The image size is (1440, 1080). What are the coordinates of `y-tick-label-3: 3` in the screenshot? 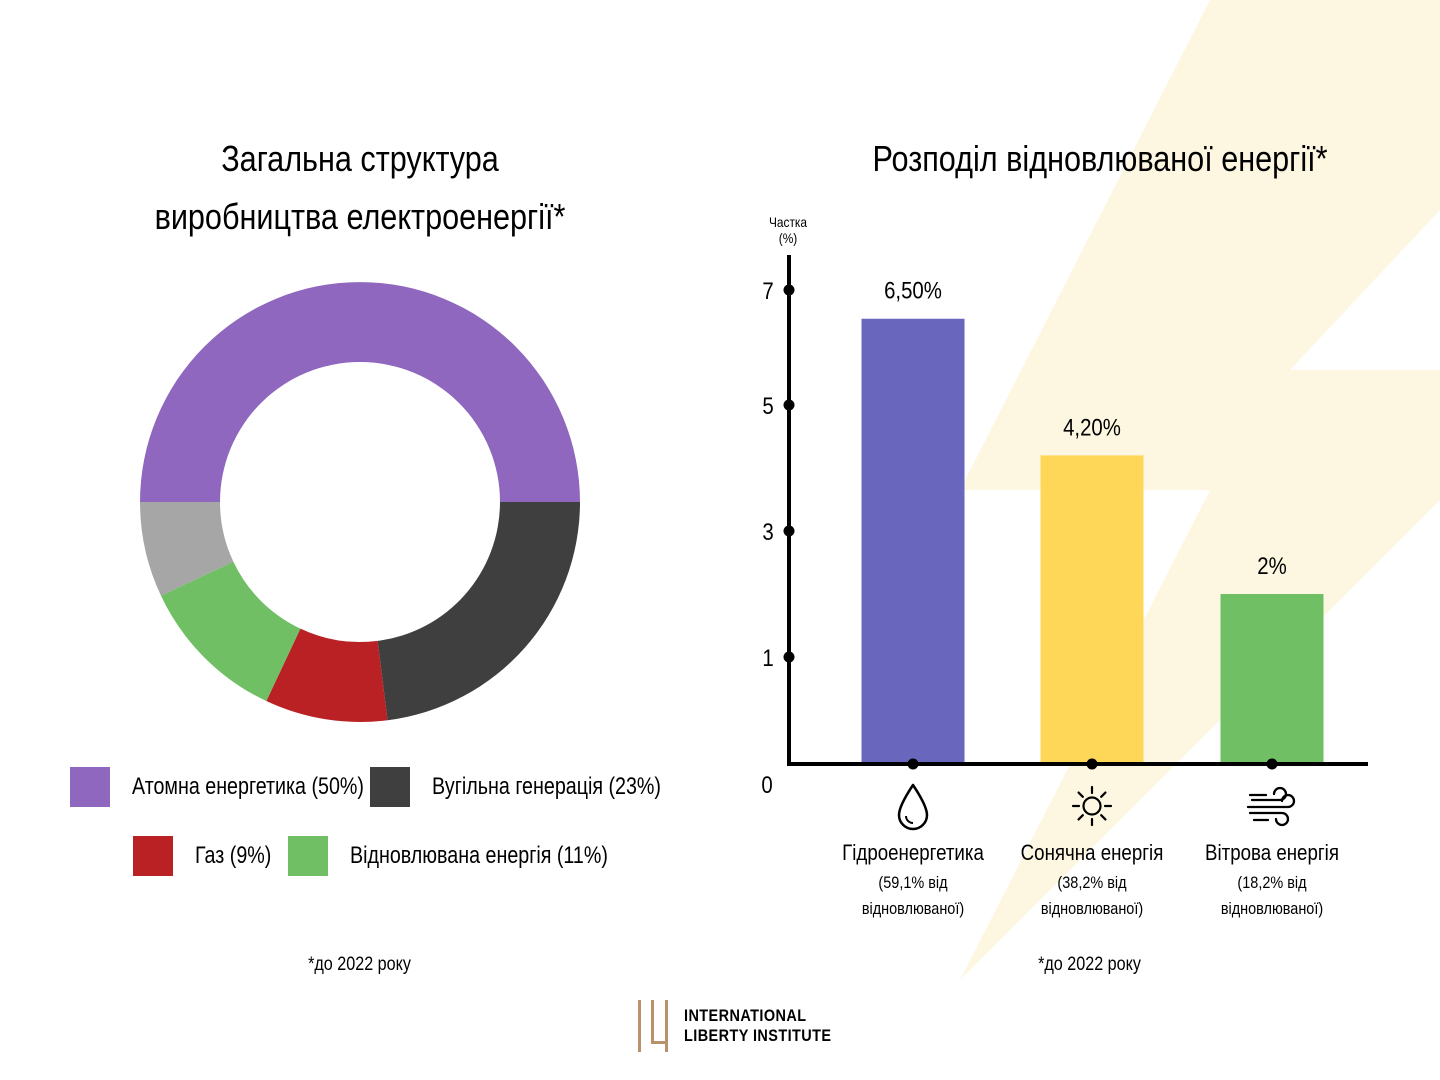 It's located at (767, 531).